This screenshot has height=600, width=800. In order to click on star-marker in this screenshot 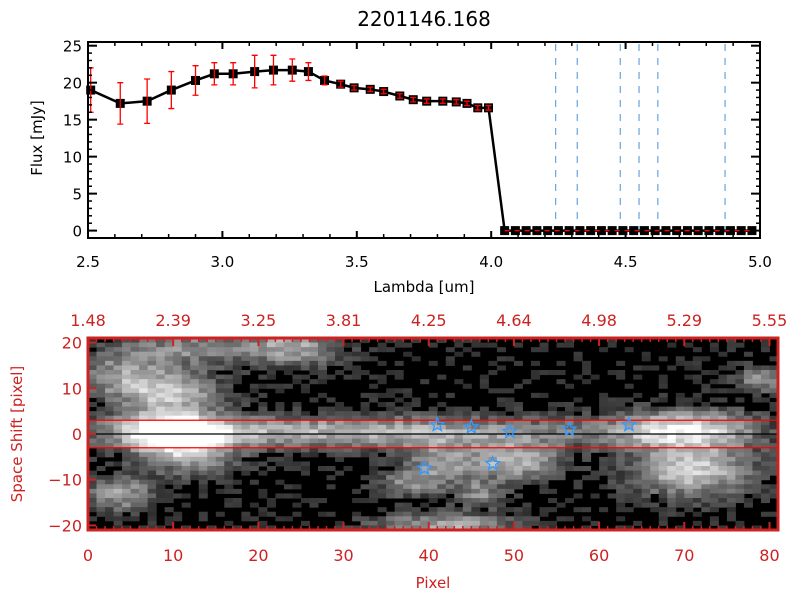, I will do `click(493, 462)`.